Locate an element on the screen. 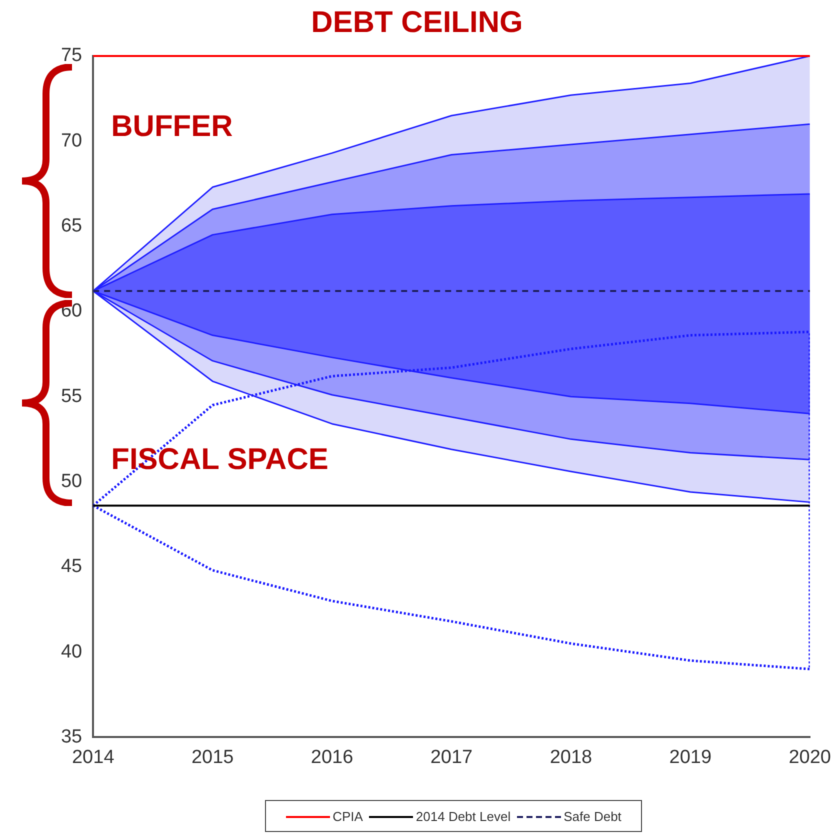 This screenshot has width=834, height=834. legend-label: Safe Debt is located at coordinates (592, 816).